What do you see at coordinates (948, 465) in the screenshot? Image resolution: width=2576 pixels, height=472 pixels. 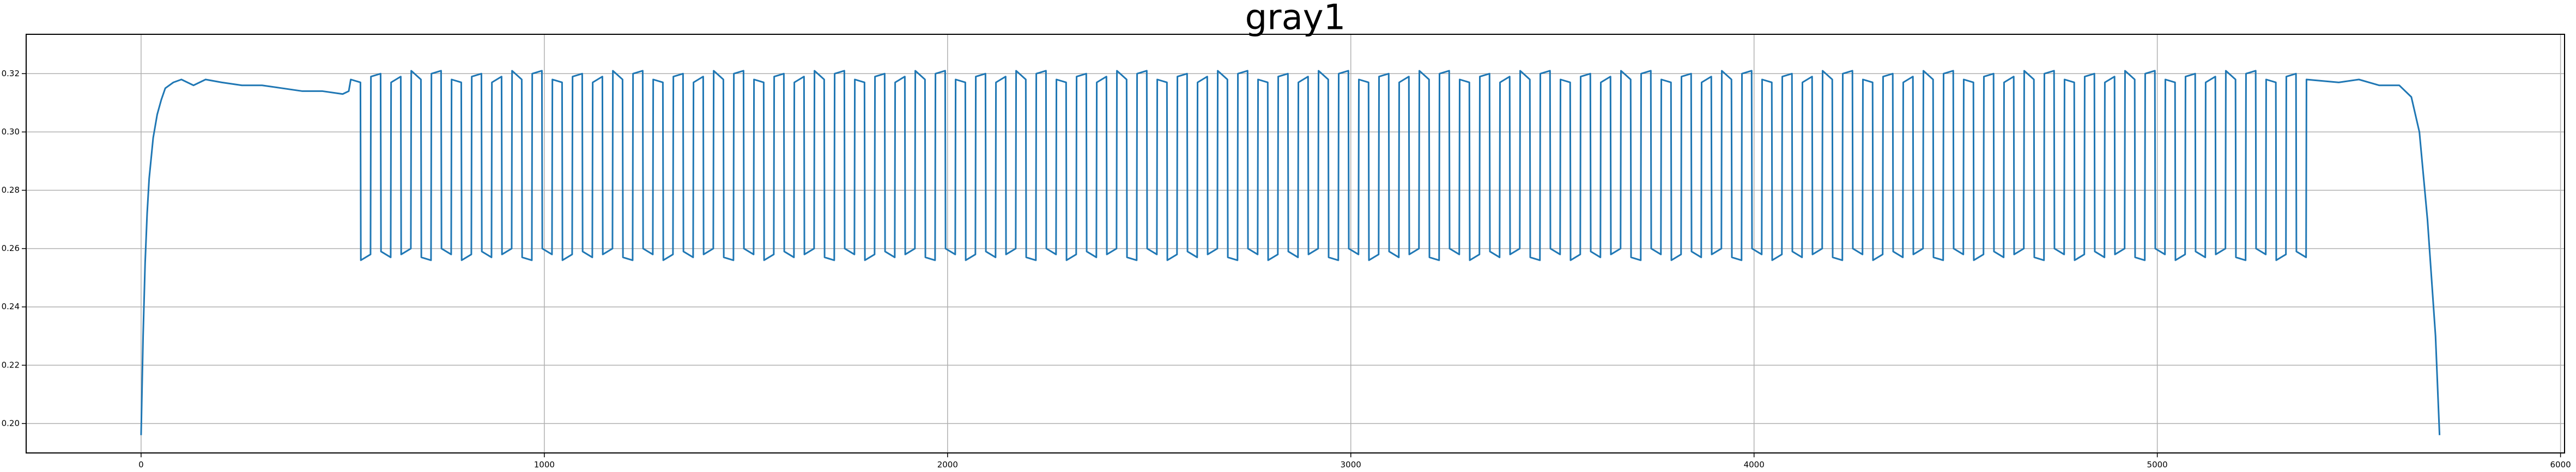 I see `x-tick-label: 2000` at bounding box center [948, 465].